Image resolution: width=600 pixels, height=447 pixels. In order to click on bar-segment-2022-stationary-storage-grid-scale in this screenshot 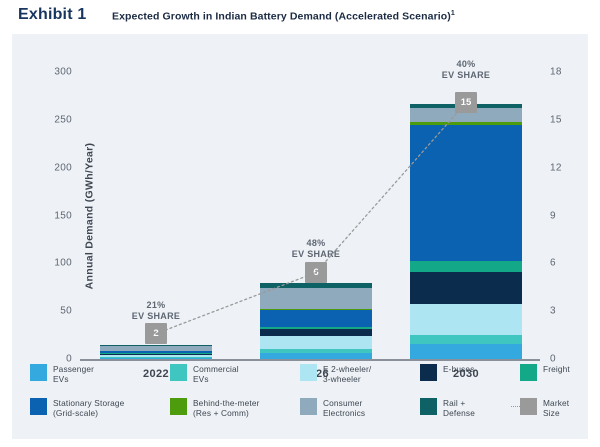, I will do `click(156, 352)`.